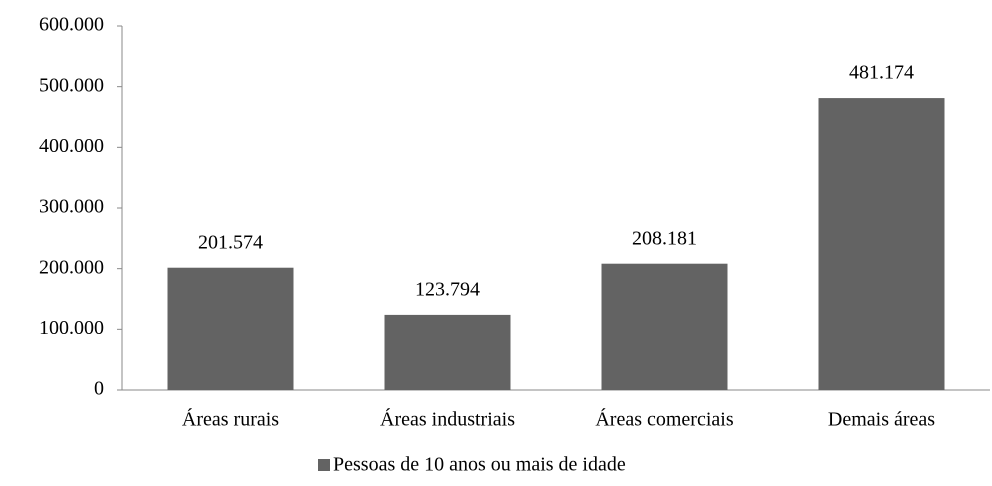 The height and width of the screenshot is (486, 992). What do you see at coordinates (71, 267) in the screenshot?
I see `y-tick-label: 200.000` at bounding box center [71, 267].